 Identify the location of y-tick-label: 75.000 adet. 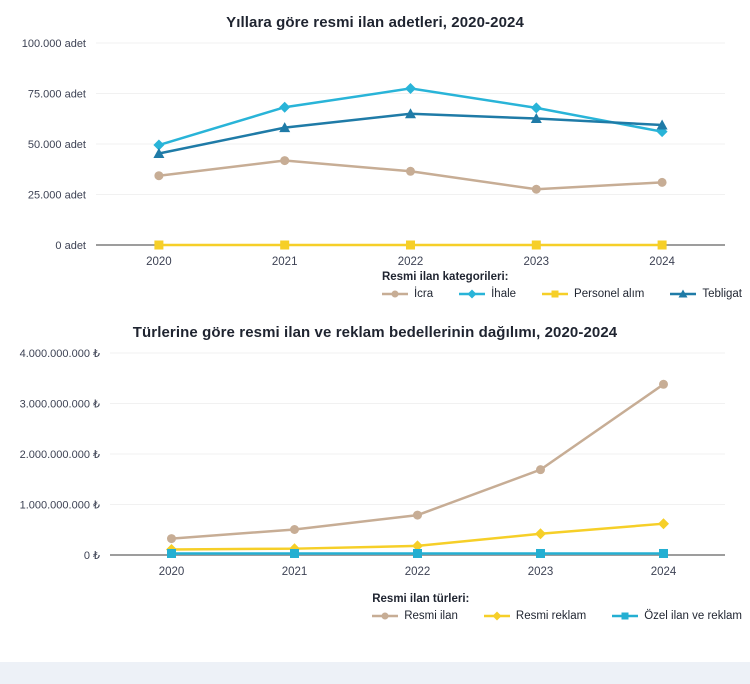
(57, 95).